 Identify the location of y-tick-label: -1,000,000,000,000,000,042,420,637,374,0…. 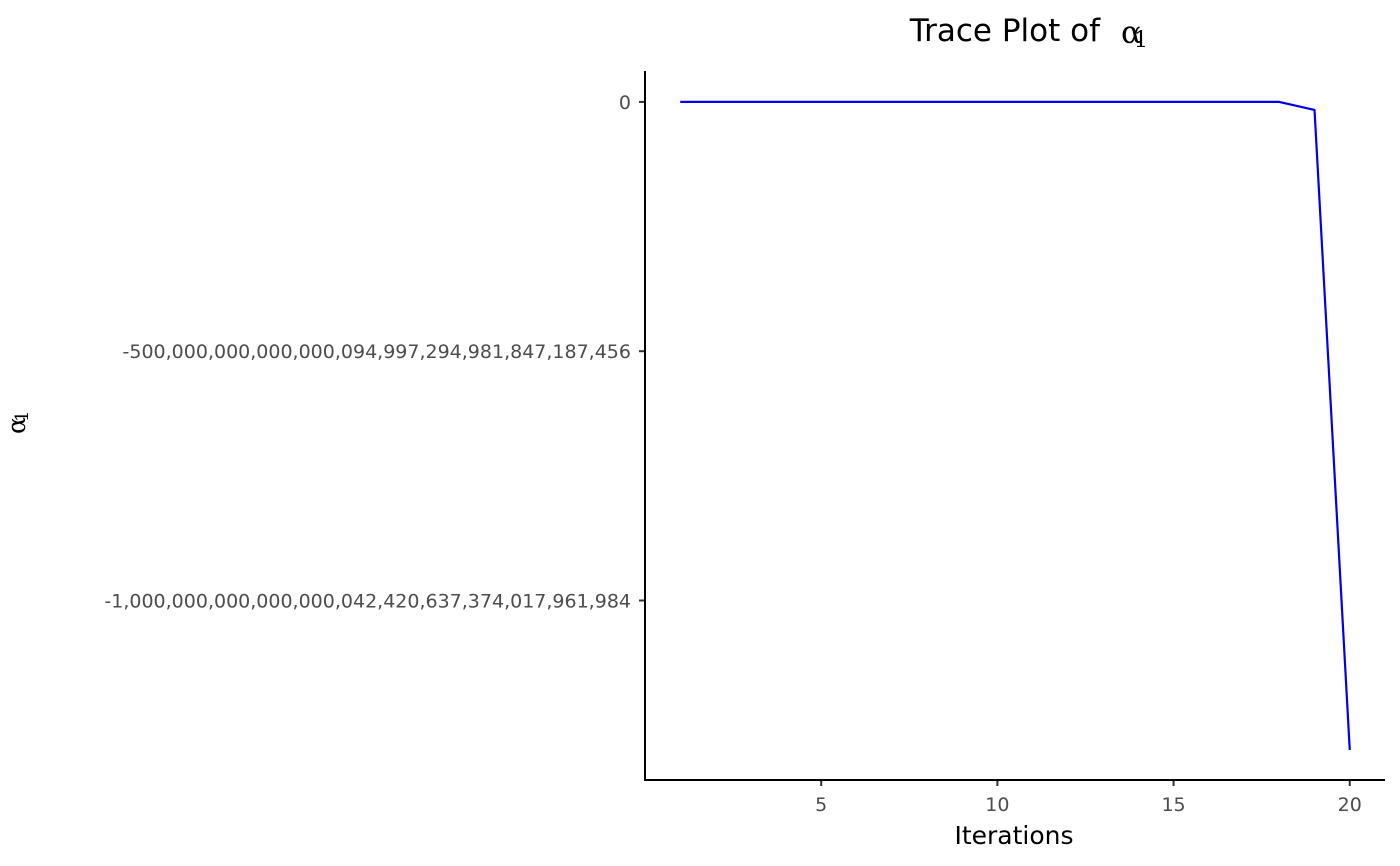
(367, 602).